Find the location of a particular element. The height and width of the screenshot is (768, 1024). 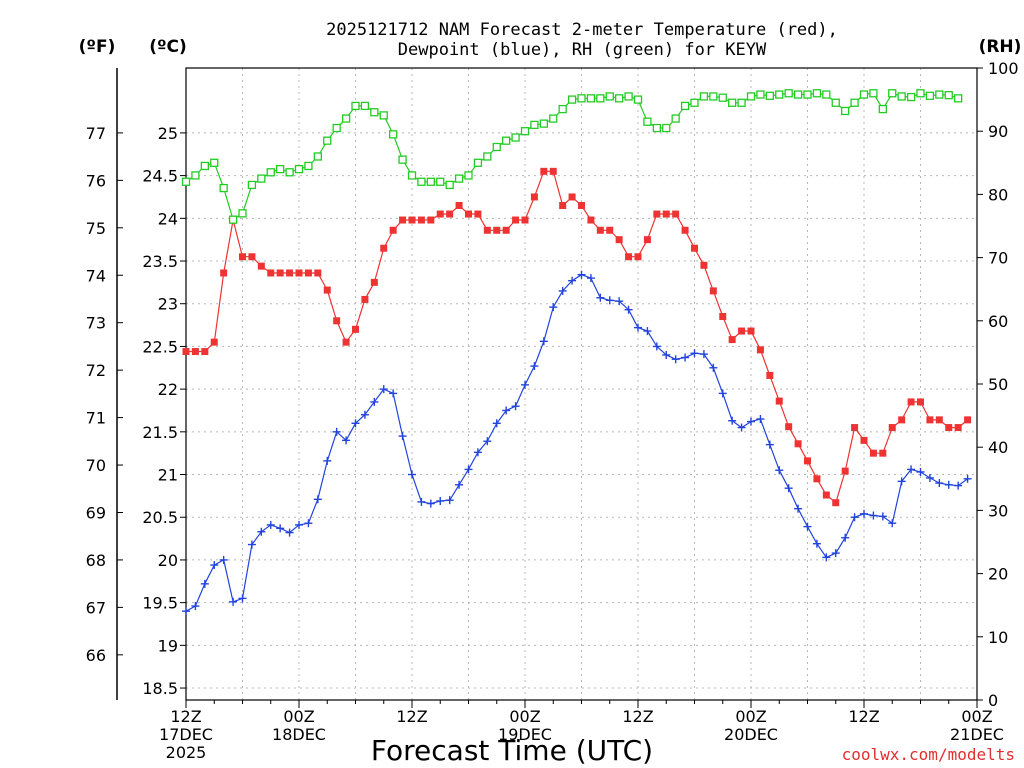

fahrenheit-tick-label: 71 is located at coordinates (96, 418).